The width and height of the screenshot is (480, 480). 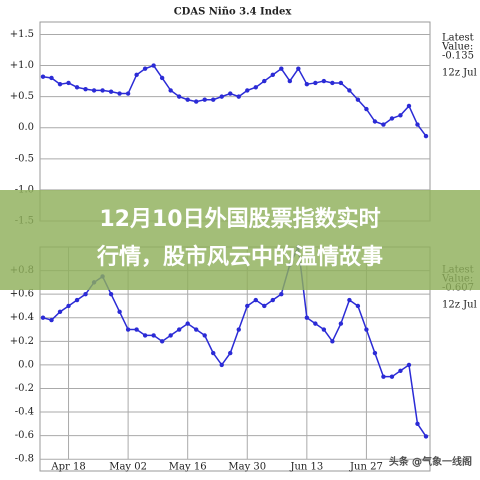 I want to click on y-tick-label: +0.4, so click(x=22, y=317).